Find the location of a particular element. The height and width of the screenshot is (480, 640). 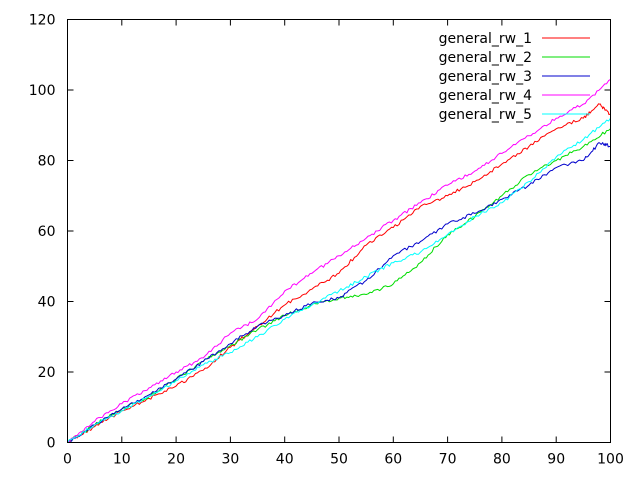

legend-label-1: general_rw_1 is located at coordinates (485, 39).